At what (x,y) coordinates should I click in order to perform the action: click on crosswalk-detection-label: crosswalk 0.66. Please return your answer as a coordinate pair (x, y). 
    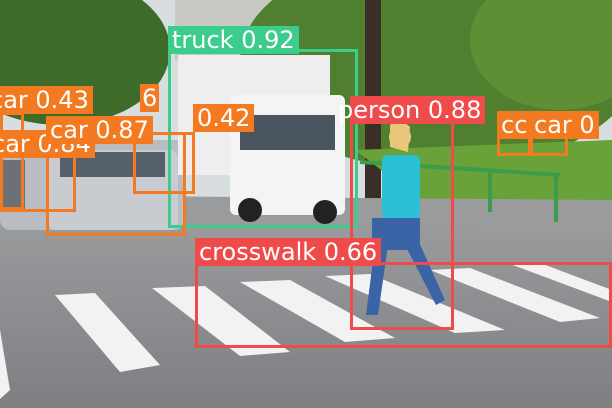
    Looking at the image, I should click on (288, 252).